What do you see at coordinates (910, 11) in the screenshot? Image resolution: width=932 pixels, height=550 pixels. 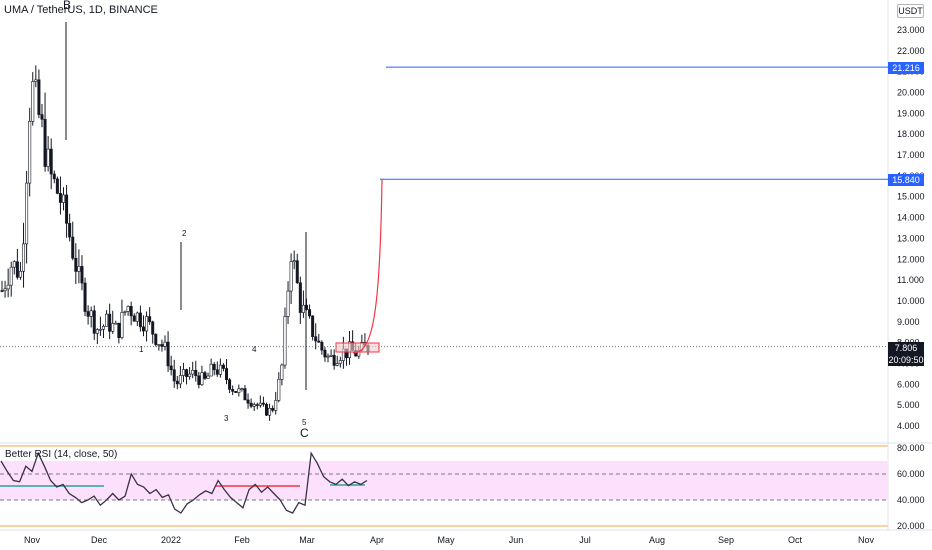 I see `currency-button: USDT` at bounding box center [910, 11].